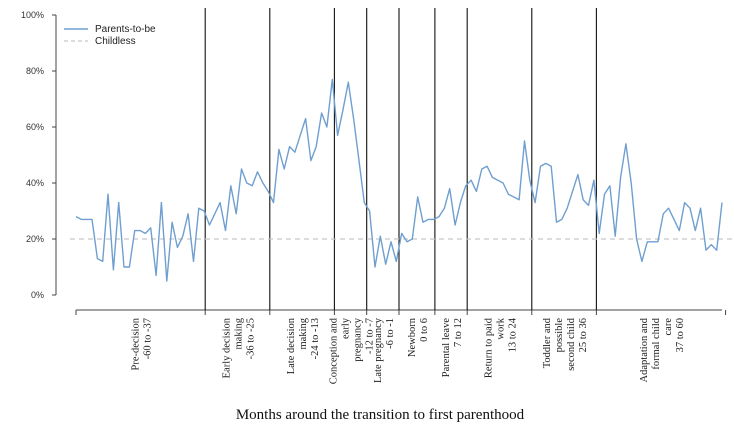  Describe the element at coordinates (559, 335) in the screenshot. I see `period-label-8: possible` at that location.